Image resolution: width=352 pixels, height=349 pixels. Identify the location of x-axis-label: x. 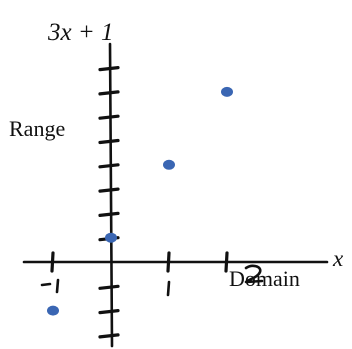
(338, 258).